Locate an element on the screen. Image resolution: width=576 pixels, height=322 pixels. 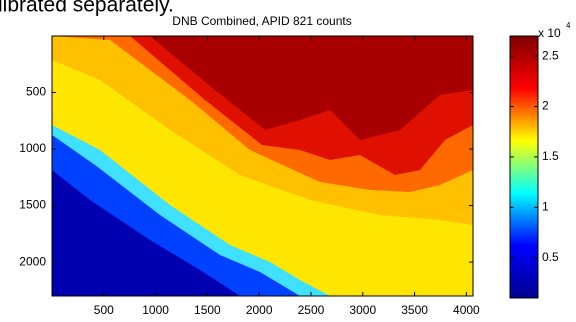
x-tick-label: 3500 is located at coordinates (414, 310).